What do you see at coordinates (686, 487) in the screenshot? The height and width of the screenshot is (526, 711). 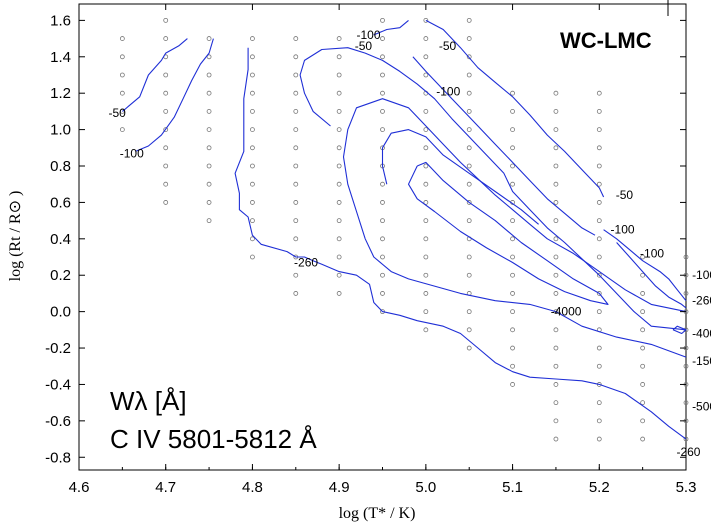 I see `x-tick-label: 5.3` at bounding box center [686, 487].